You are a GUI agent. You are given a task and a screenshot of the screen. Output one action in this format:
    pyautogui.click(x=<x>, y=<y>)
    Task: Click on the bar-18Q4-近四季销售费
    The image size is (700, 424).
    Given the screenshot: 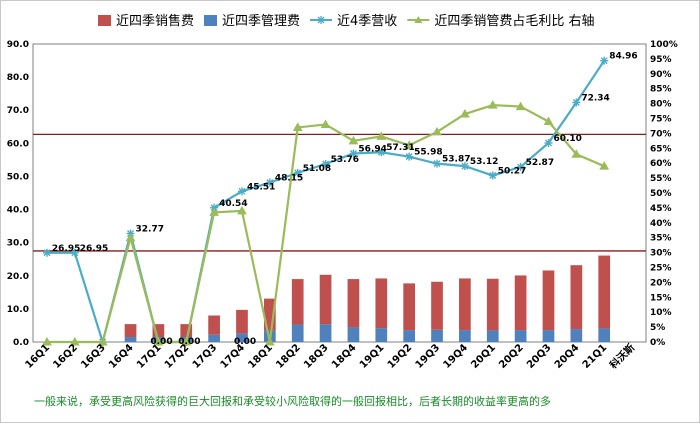 What is the action you would take?
    pyautogui.click(x=353, y=303)
    